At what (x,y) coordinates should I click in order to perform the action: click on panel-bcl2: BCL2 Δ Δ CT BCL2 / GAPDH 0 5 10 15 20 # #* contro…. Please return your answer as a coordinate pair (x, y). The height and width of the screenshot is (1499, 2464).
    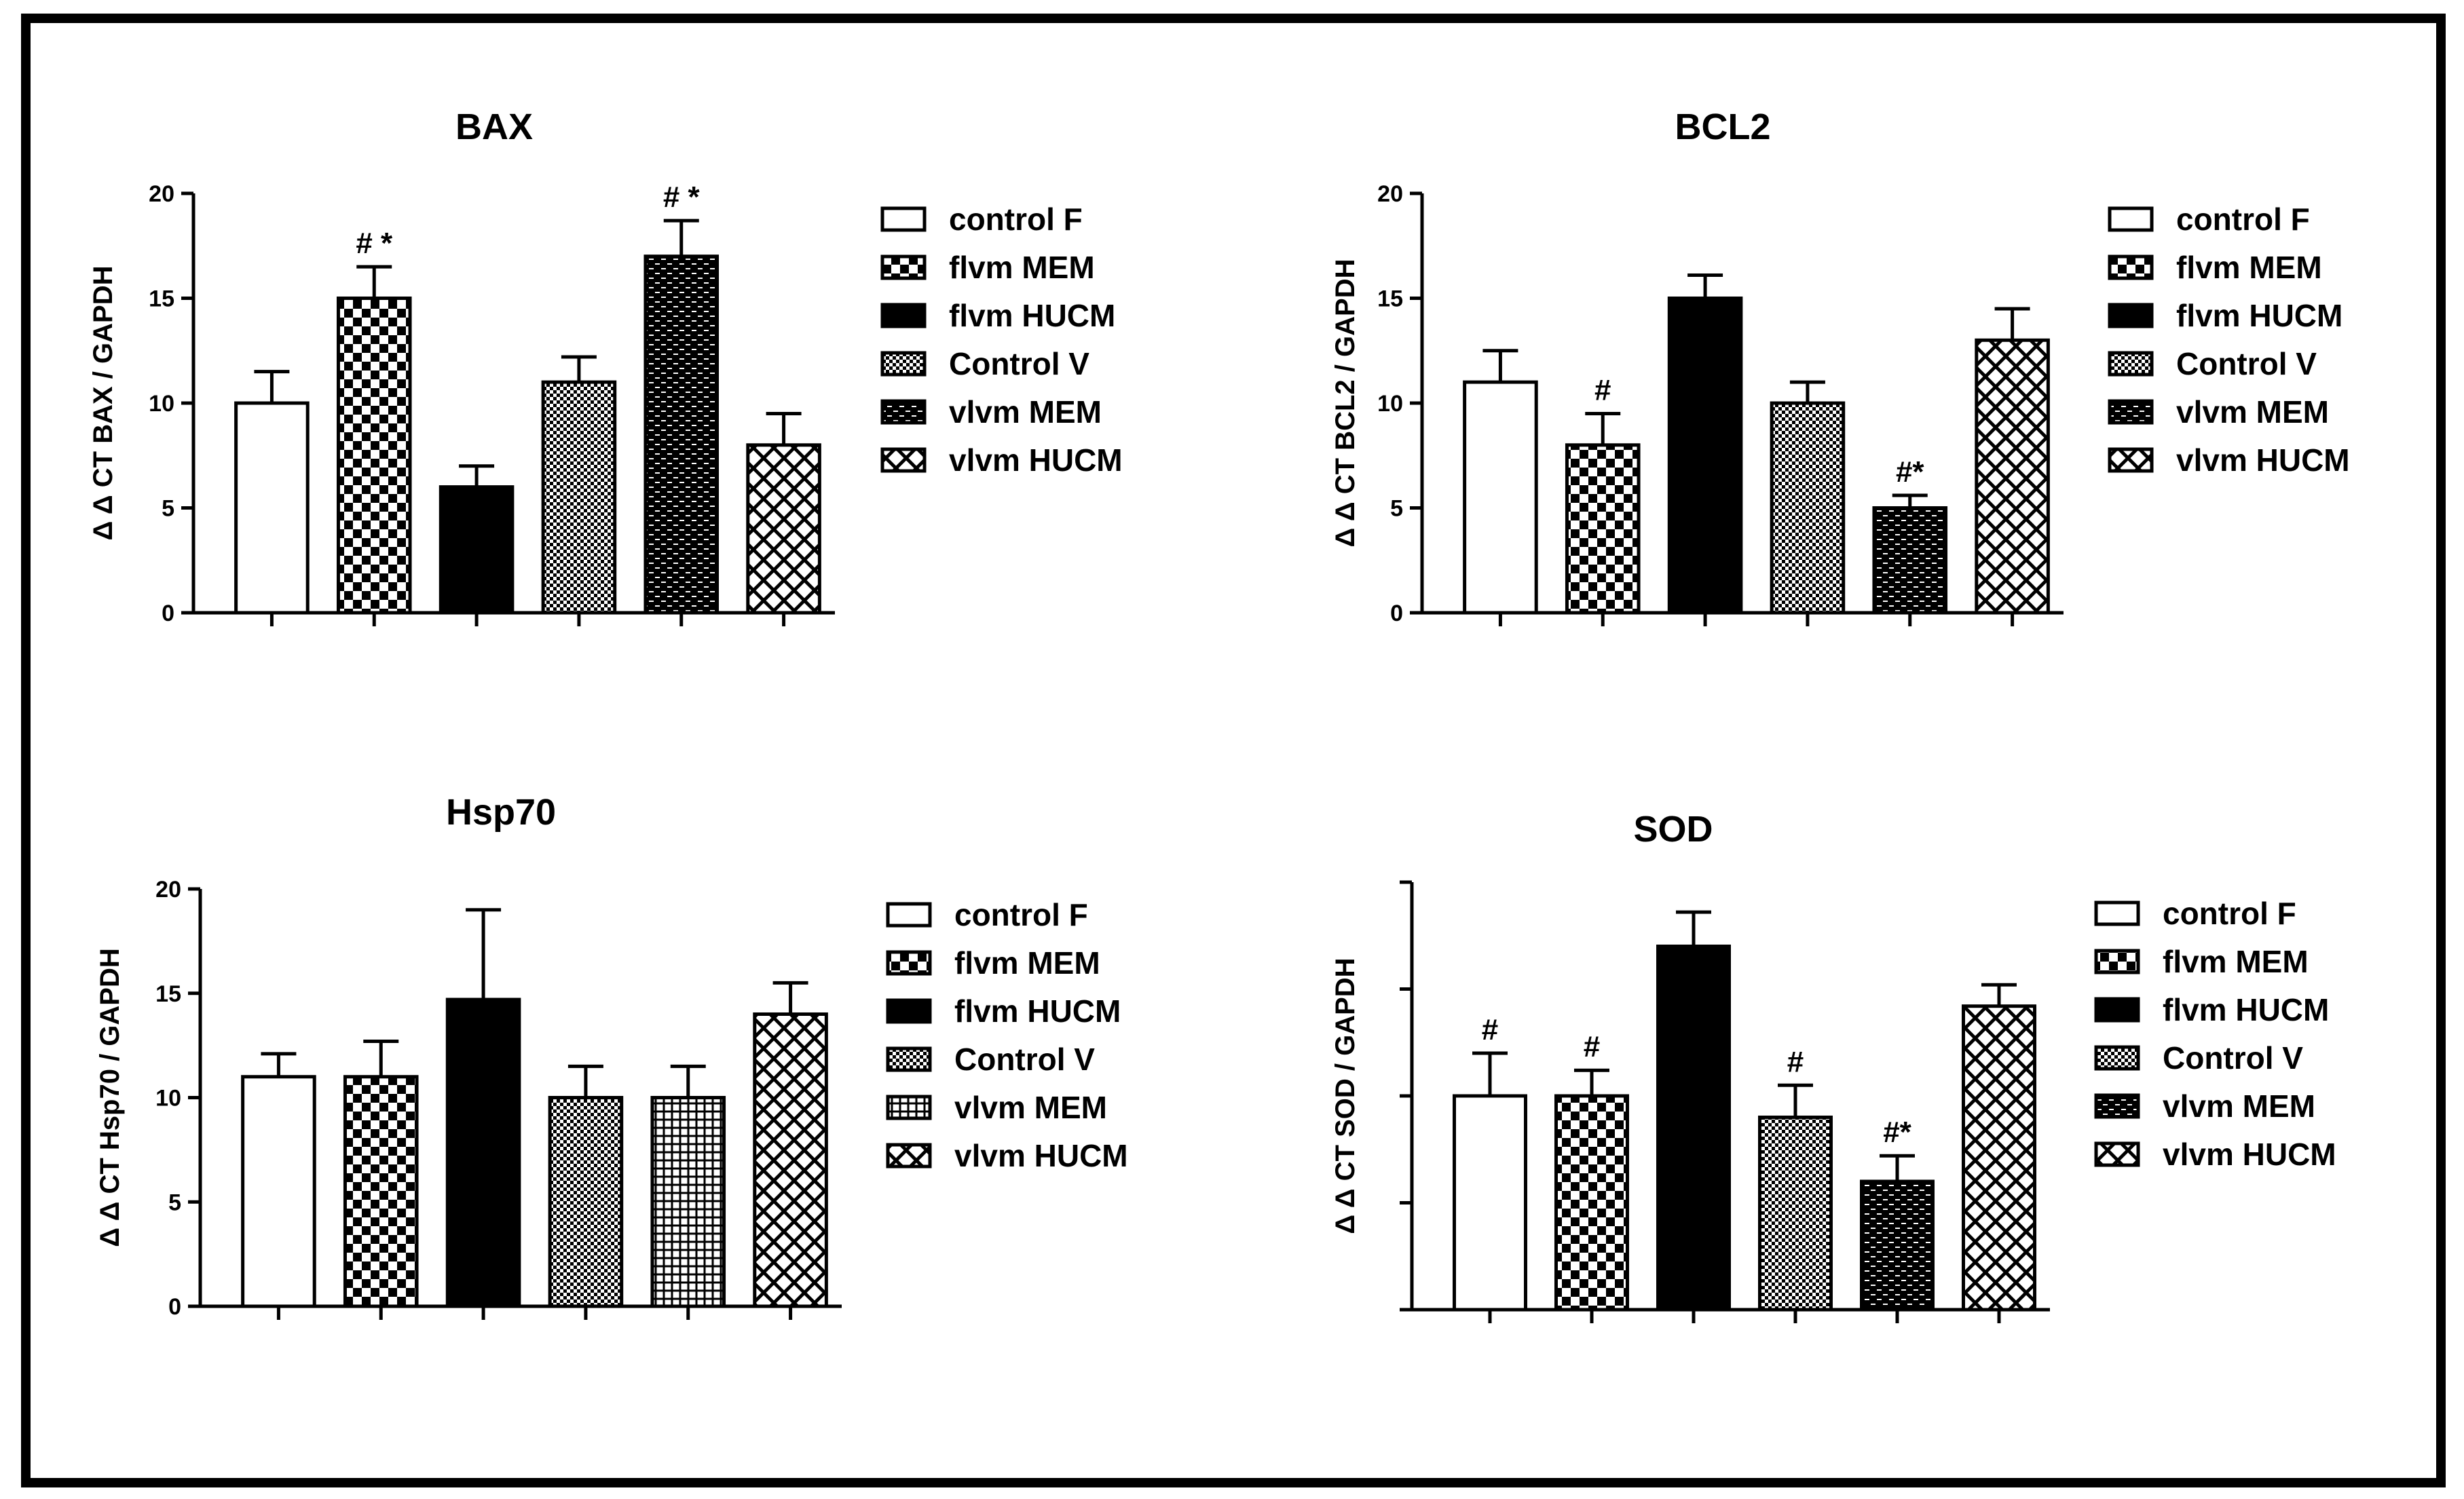
    Looking at the image, I should click on (1840, 366).